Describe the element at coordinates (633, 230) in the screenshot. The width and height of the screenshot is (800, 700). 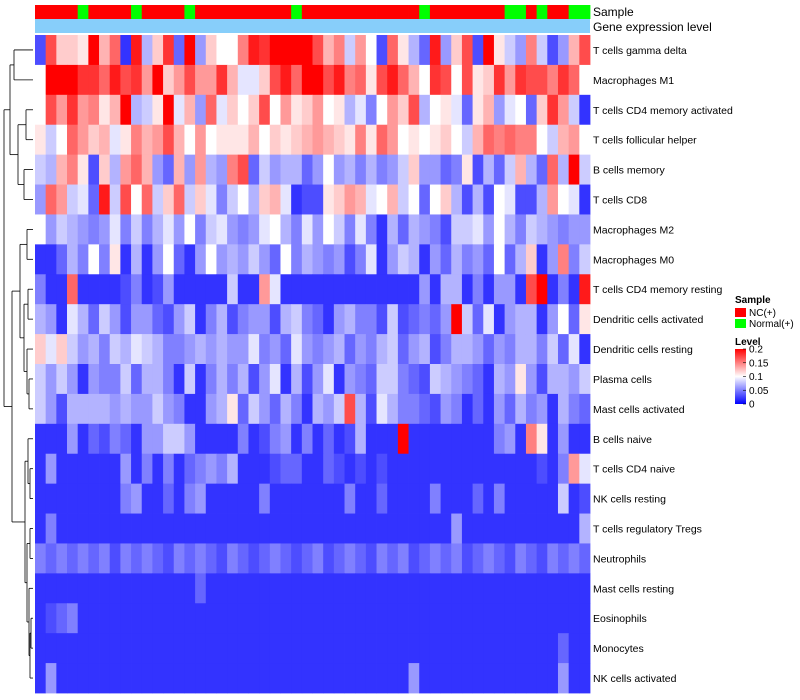
I see `row-label: Macrophages M2` at that location.